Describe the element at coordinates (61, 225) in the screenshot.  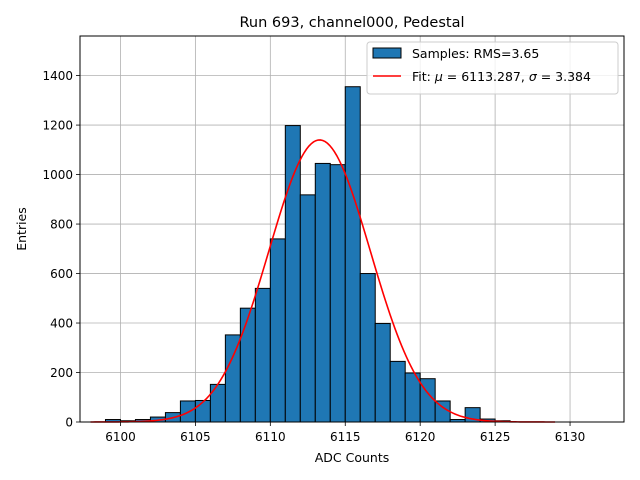
I see `y-tick-label: 800` at that location.